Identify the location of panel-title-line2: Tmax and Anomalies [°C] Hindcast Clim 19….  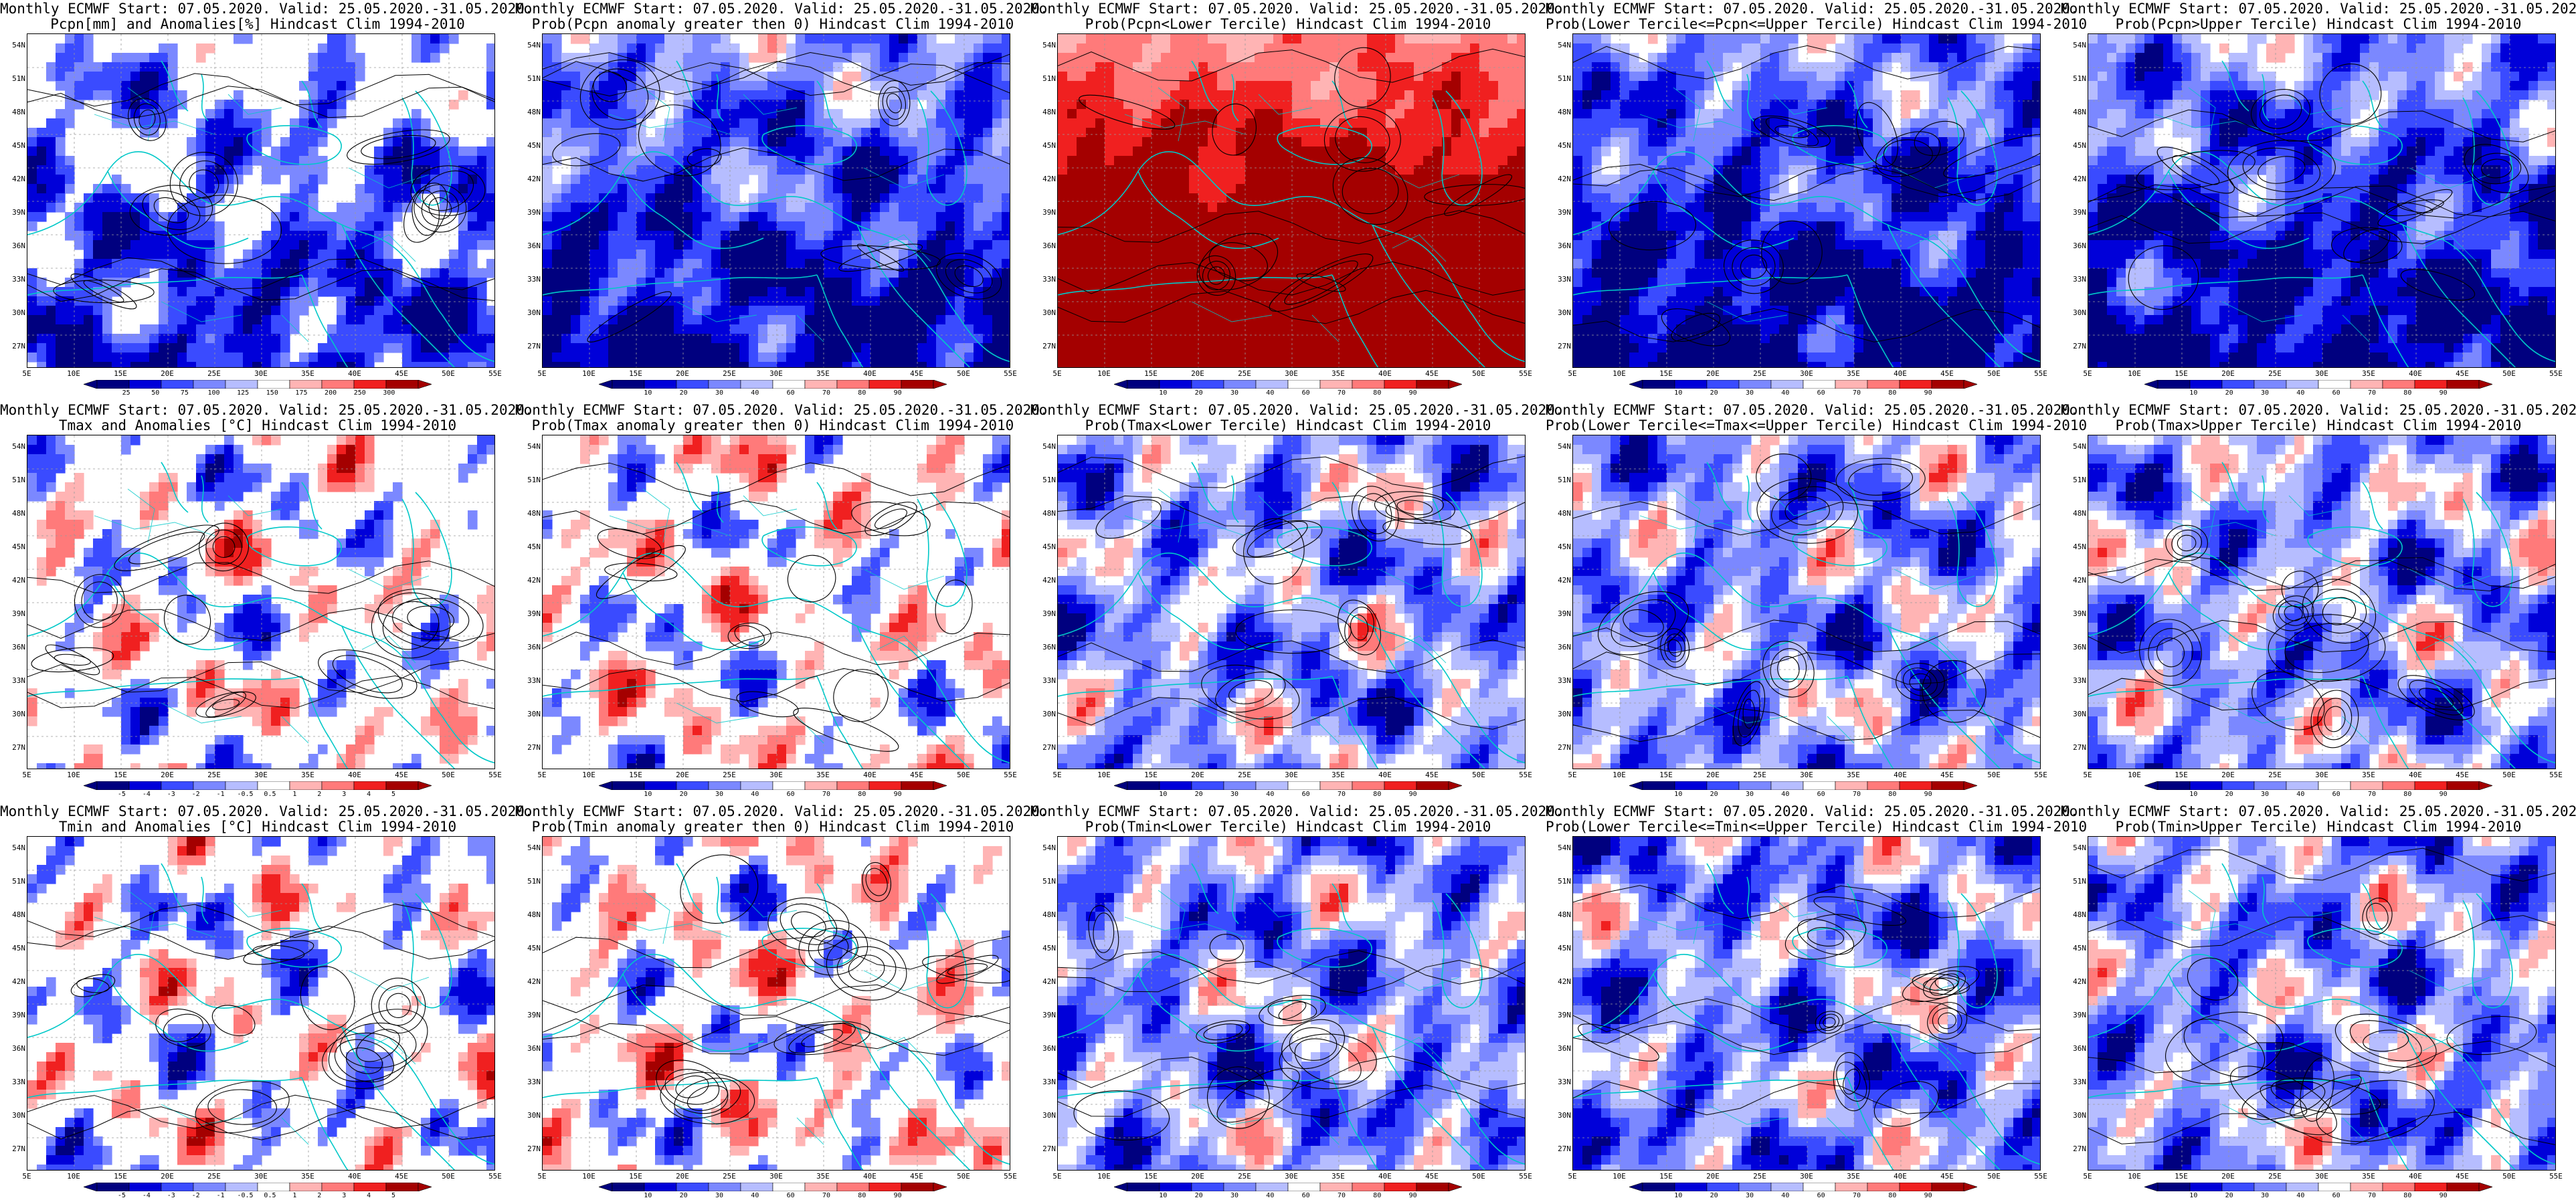
(257, 425).